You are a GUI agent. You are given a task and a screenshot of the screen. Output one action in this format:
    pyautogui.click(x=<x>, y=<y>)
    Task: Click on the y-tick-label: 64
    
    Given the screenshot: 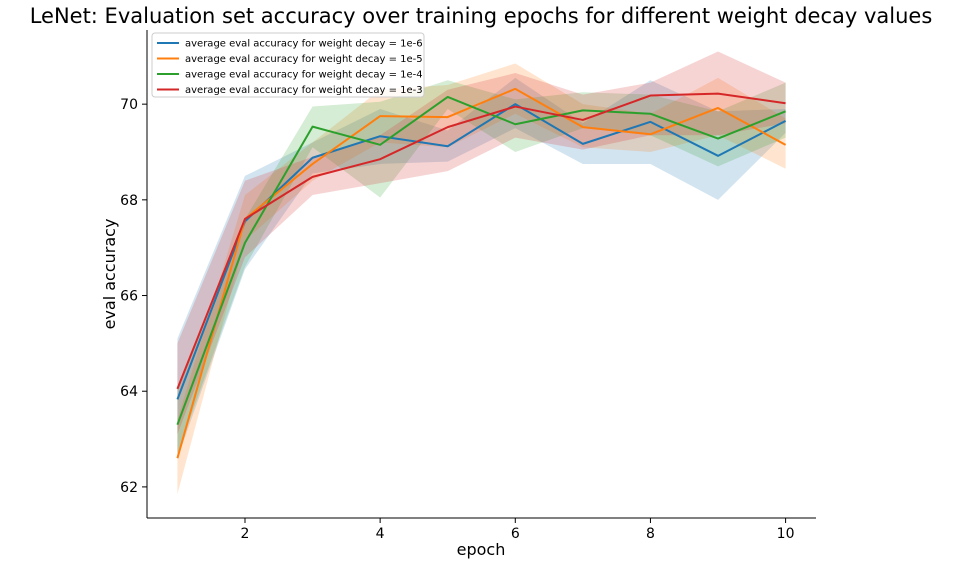 What is the action you would take?
    pyautogui.click(x=129, y=392)
    